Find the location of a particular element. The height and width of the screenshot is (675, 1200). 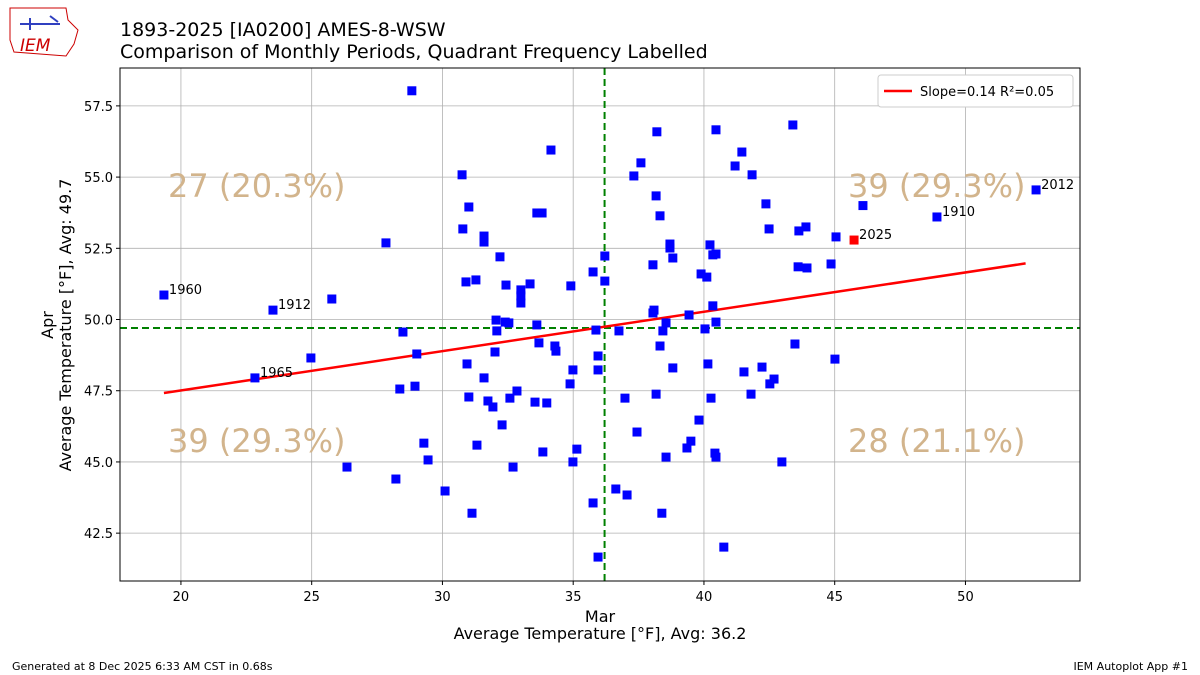

logo-text: IEM is located at coordinates (35, 46).